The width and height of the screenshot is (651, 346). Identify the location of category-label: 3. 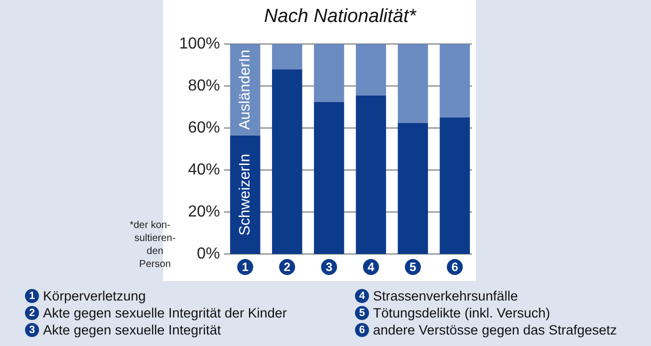
(32, 330).